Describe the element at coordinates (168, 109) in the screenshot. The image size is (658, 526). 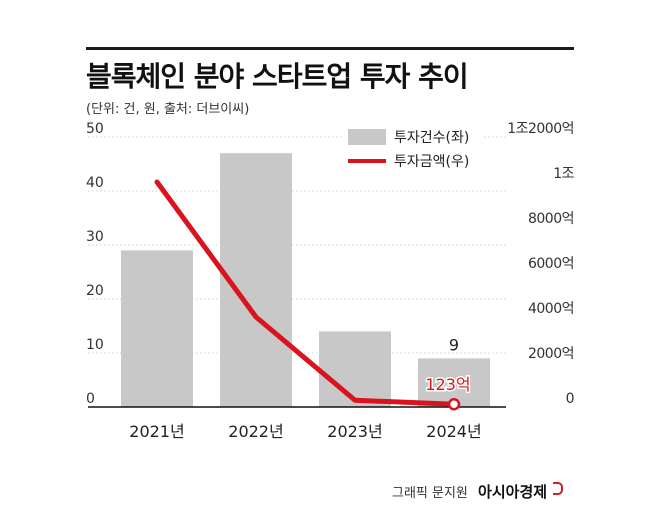
I see `page-subtitle: (단위: 건, 원, 출처: 더브이씨)` at that location.